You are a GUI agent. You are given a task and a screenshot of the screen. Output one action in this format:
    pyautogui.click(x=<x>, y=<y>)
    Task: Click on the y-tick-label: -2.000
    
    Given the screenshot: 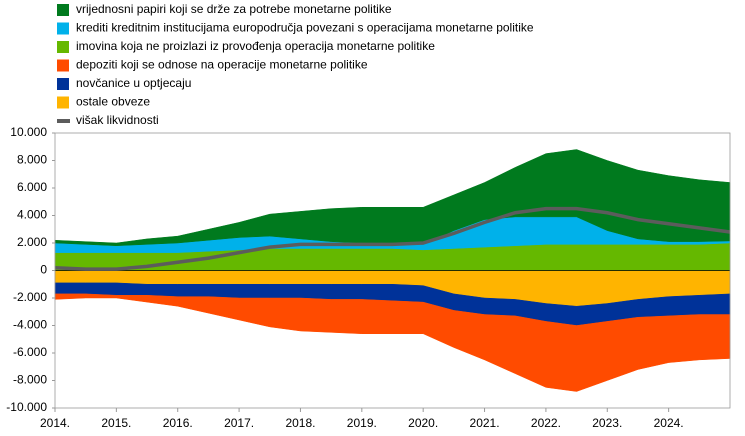 What is the action you would take?
    pyautogui.click(x=30, y=297)
    